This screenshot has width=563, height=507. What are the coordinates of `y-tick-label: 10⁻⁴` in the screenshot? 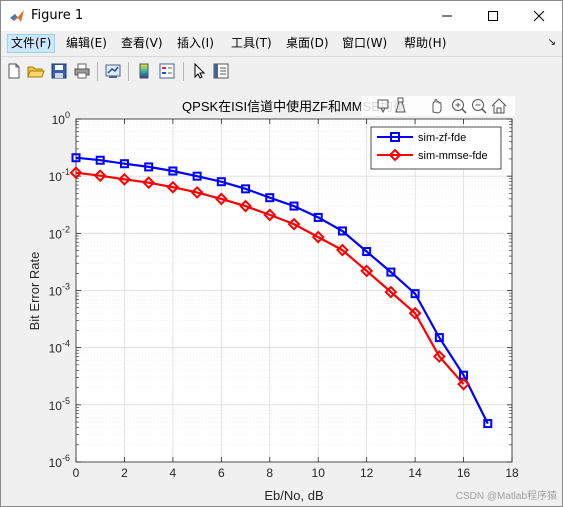 It's located at (59, 347).